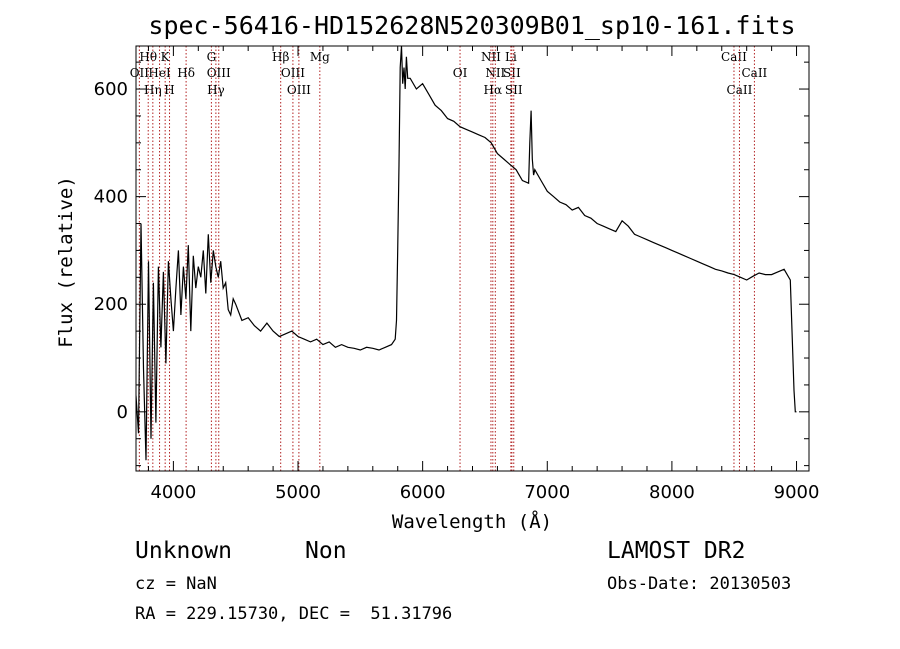  What do you see at coordinates (212, 57) in the screenshot?
I see `line-marker-label: G` at bounding box center [212, 57].